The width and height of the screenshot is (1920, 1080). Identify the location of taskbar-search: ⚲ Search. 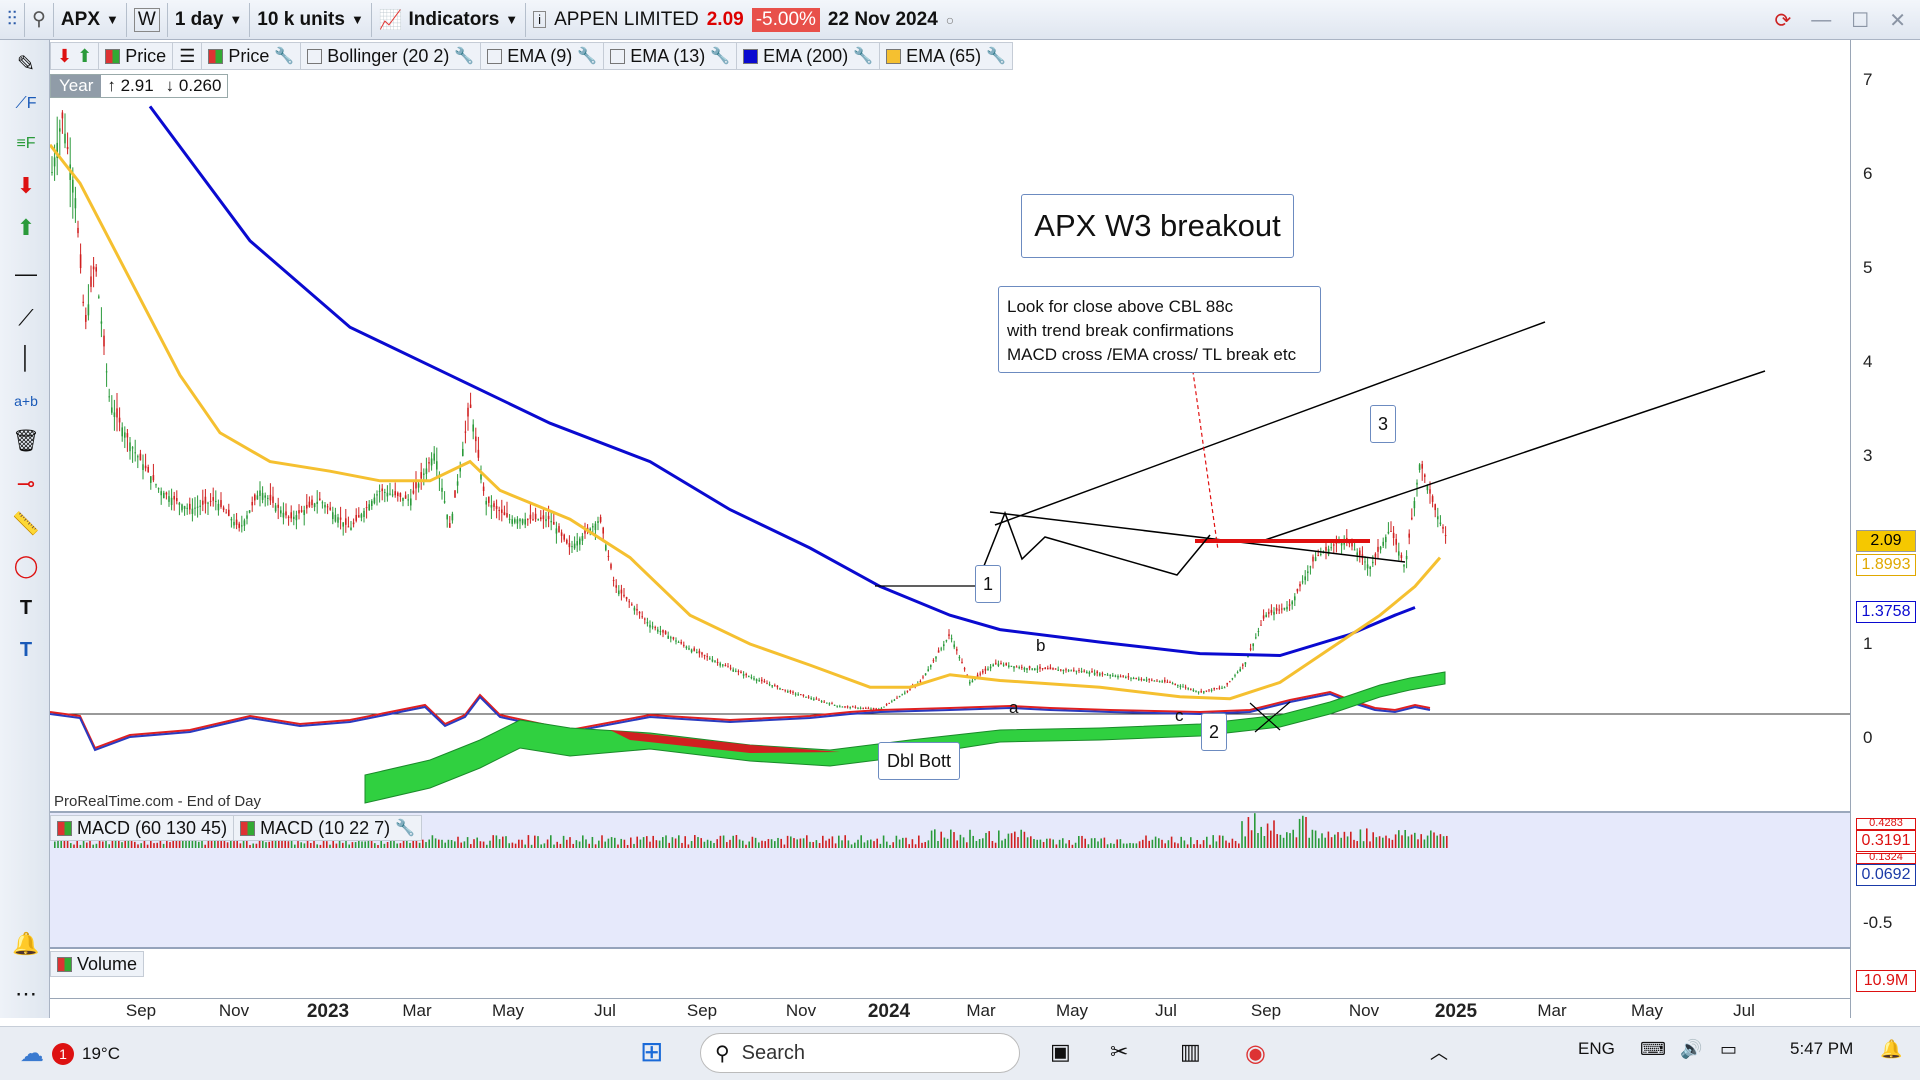
(860, 1053).